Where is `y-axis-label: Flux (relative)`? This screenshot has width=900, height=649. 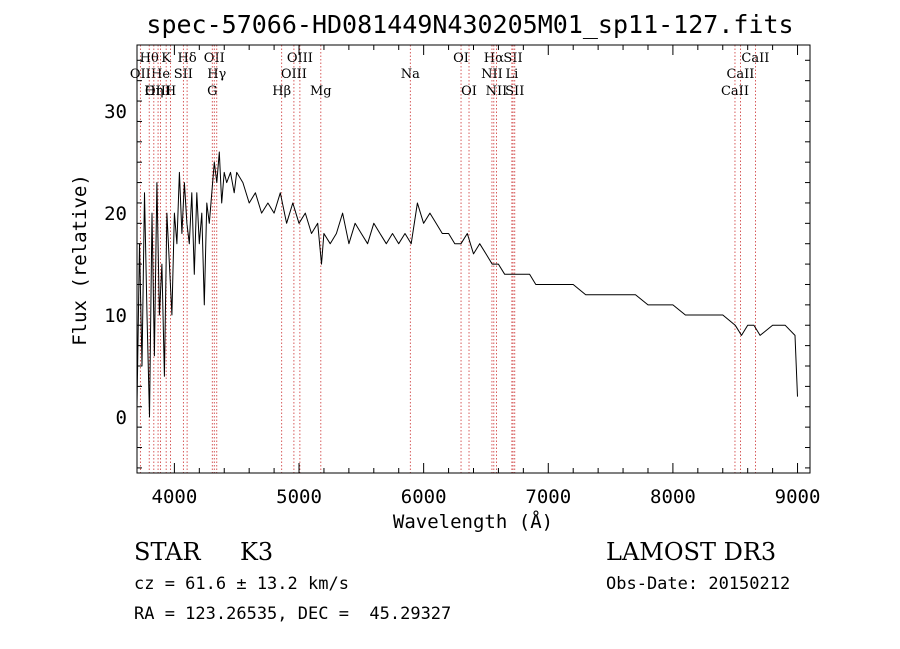
y-axis-label: Flux (relative) is located at coordinates (80, 260).